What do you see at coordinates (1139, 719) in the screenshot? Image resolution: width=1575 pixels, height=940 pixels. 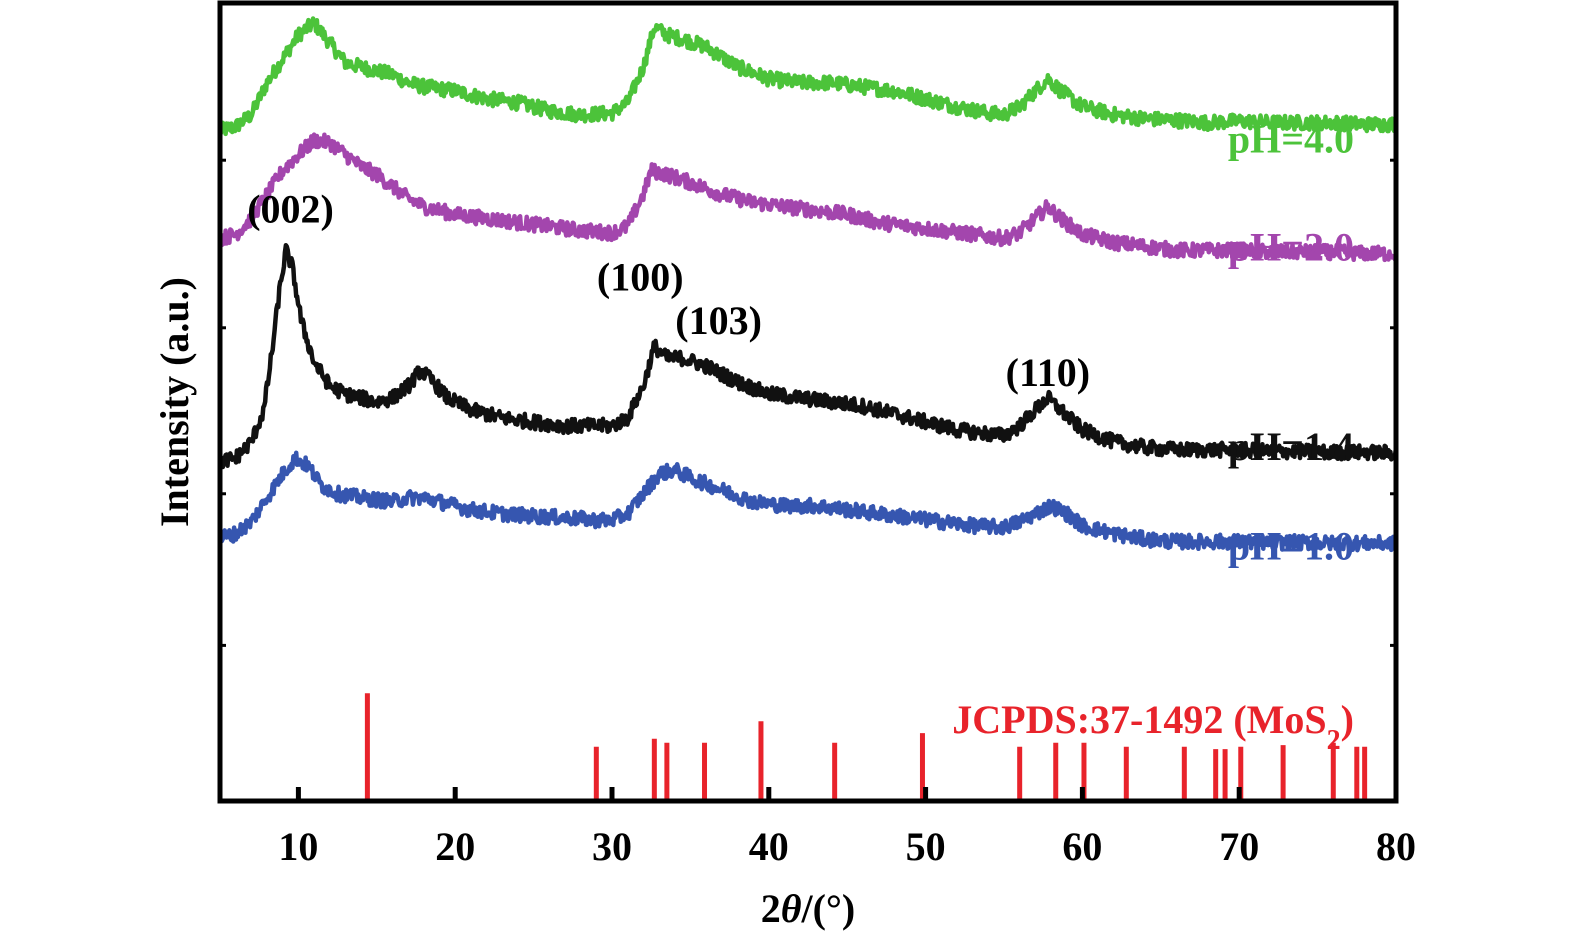 I see `reference-label-main: JCPDS:37-1492 (MoS` at bounding box center [1139, 719].